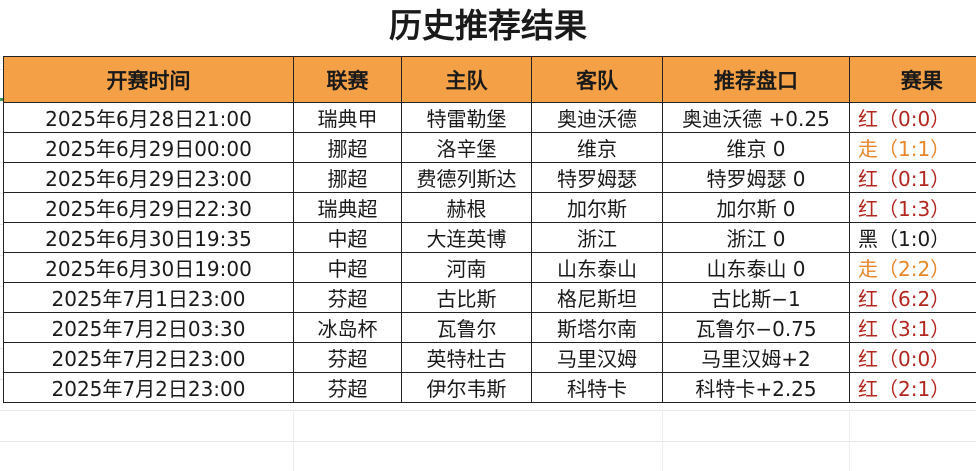 The height and width of the screenshot is (471, 976). Describe the element at coordinates (756, 117) in the screenshot. I see `cell-pick: 奥迪沃德 +0.25` at that location.